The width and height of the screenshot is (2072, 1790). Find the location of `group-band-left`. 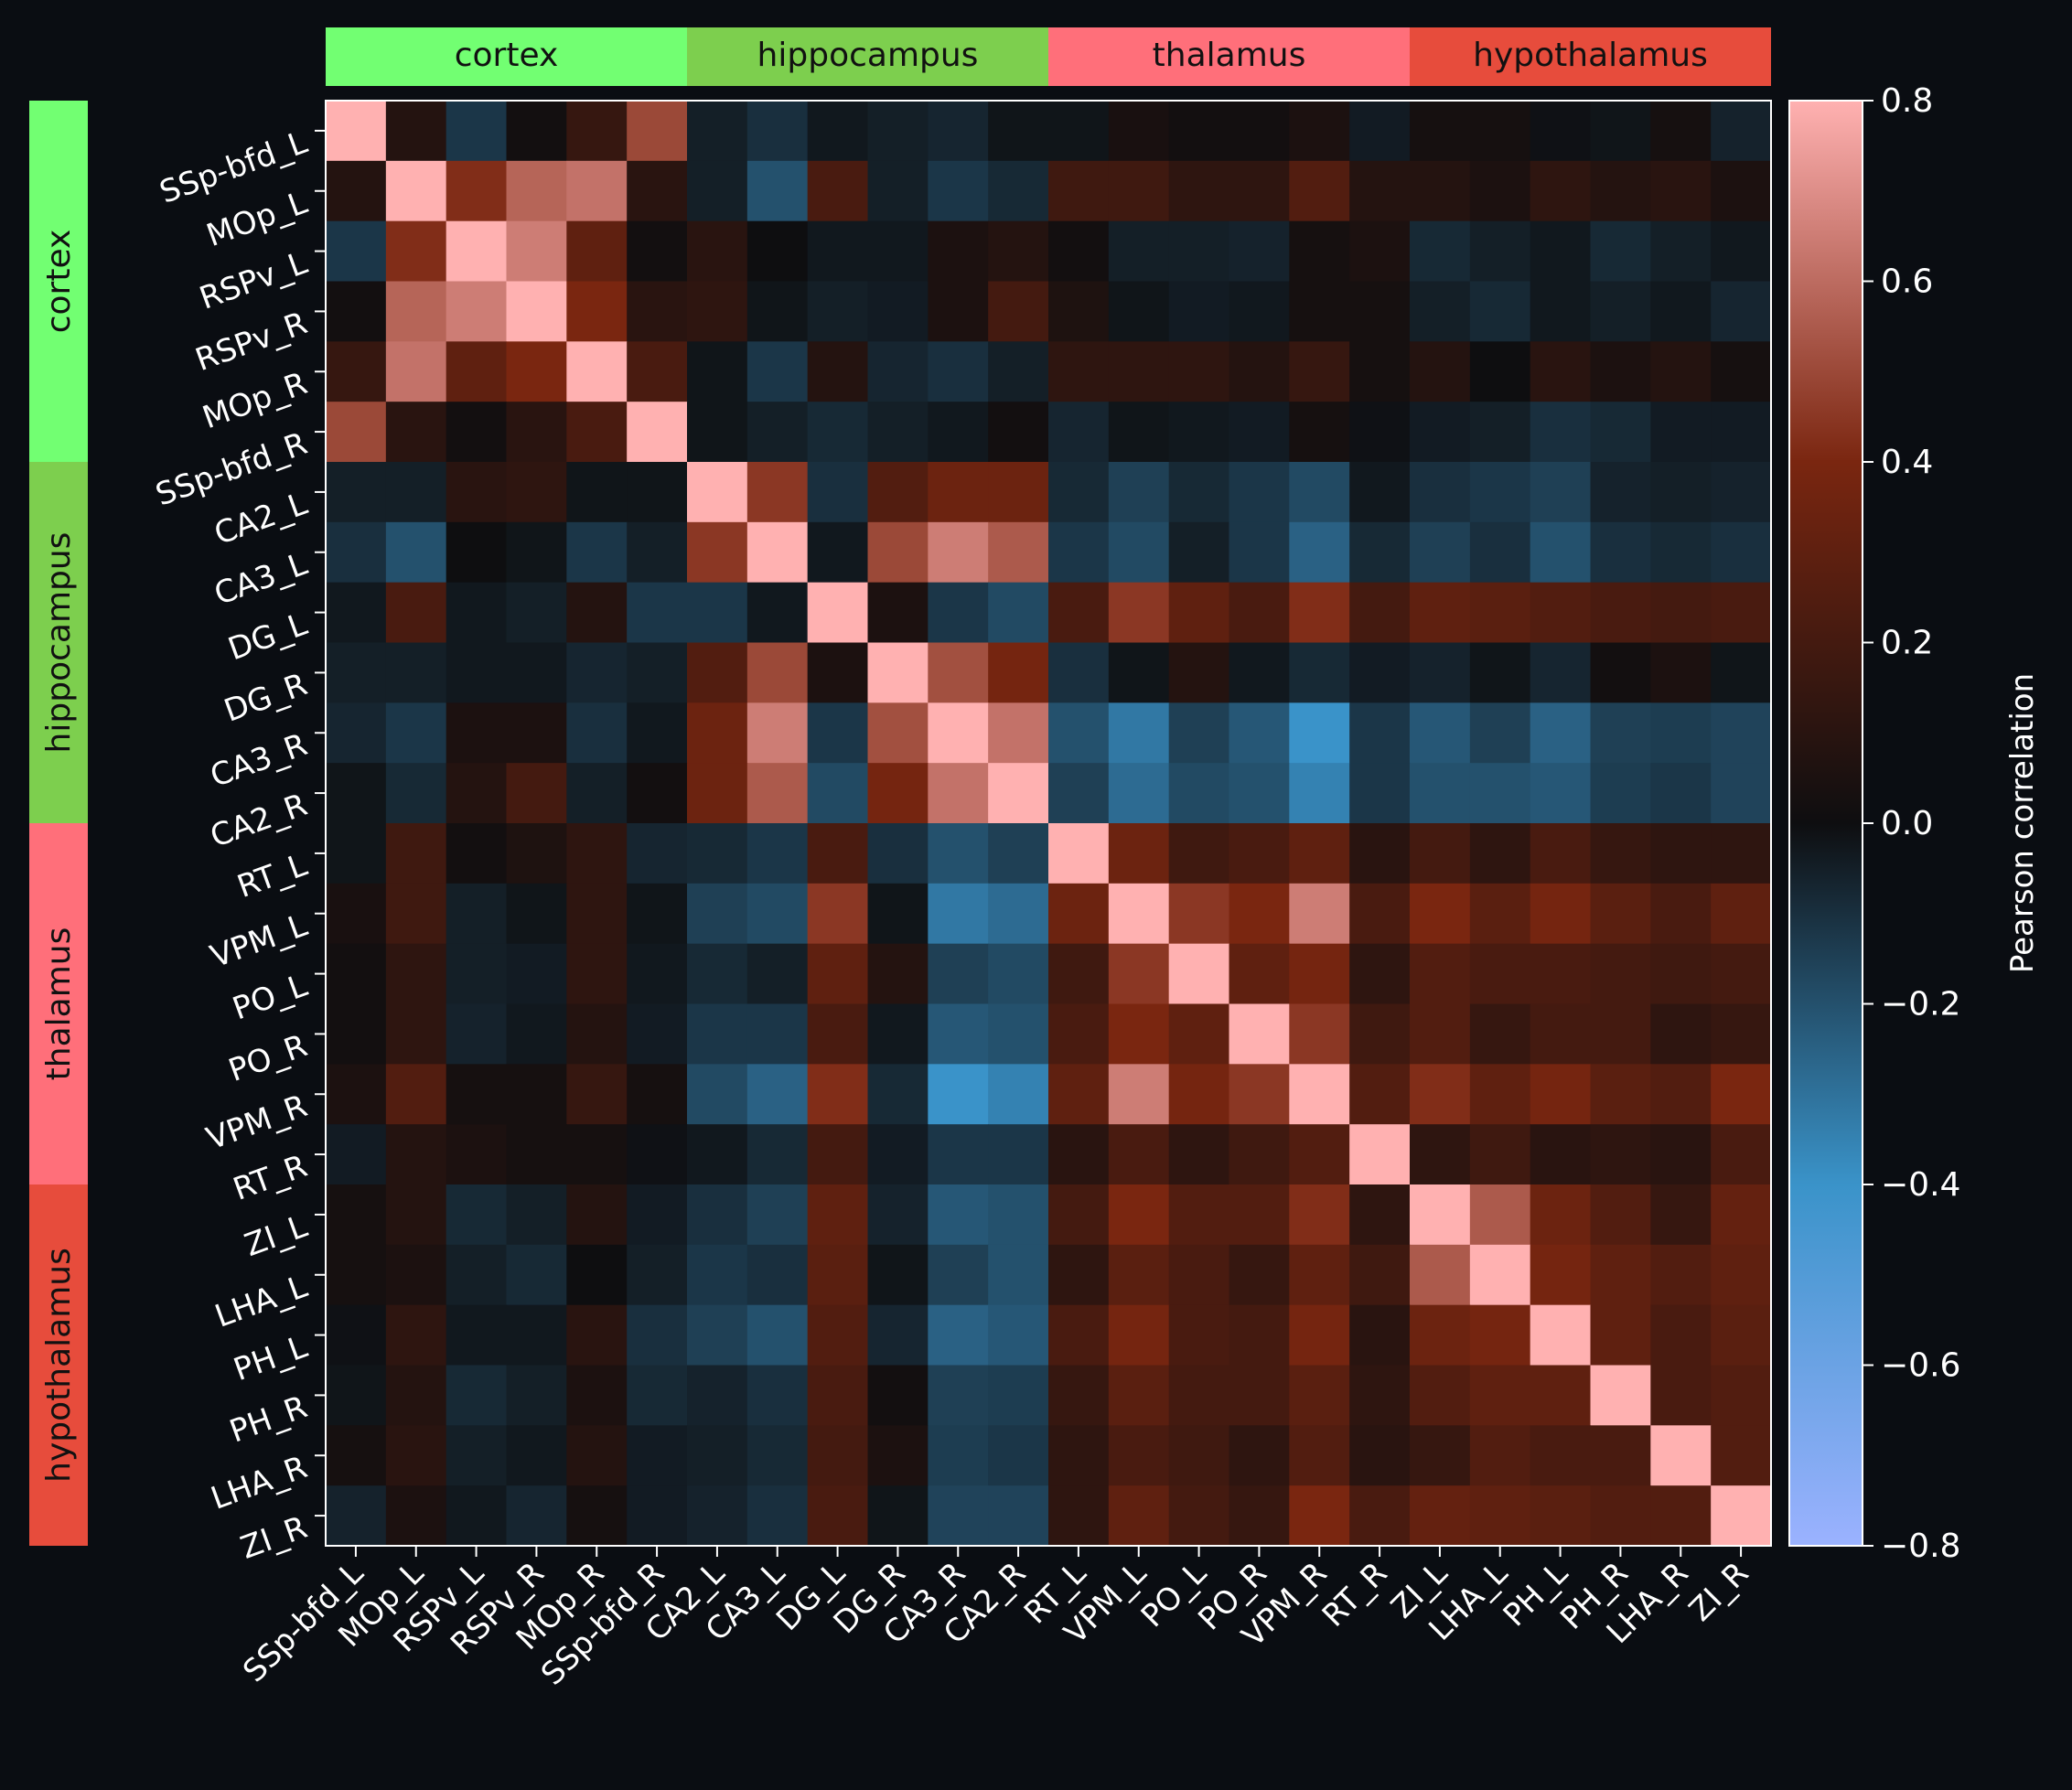

group-band-left is located at coordinates (58, 1004).